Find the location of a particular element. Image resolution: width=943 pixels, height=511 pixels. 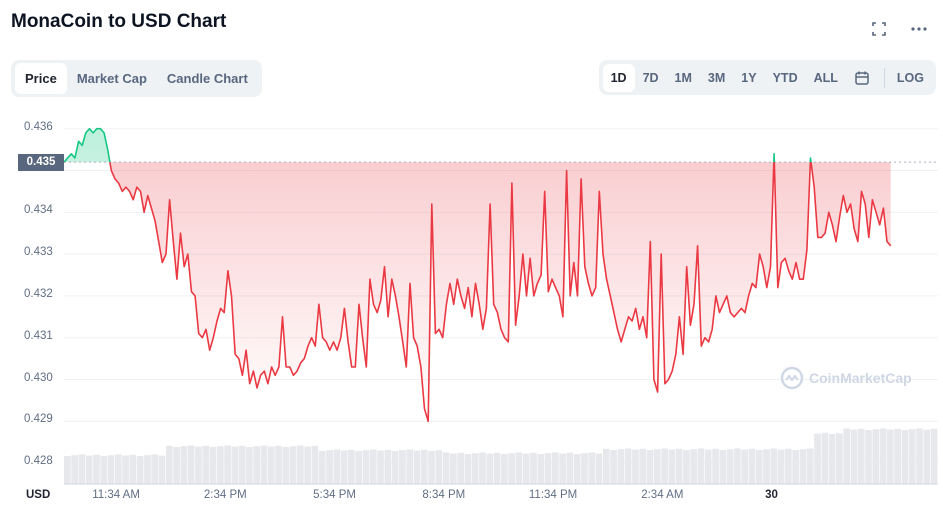

watermark-text: CoinMarketCap is located at coordinates (860, 378).